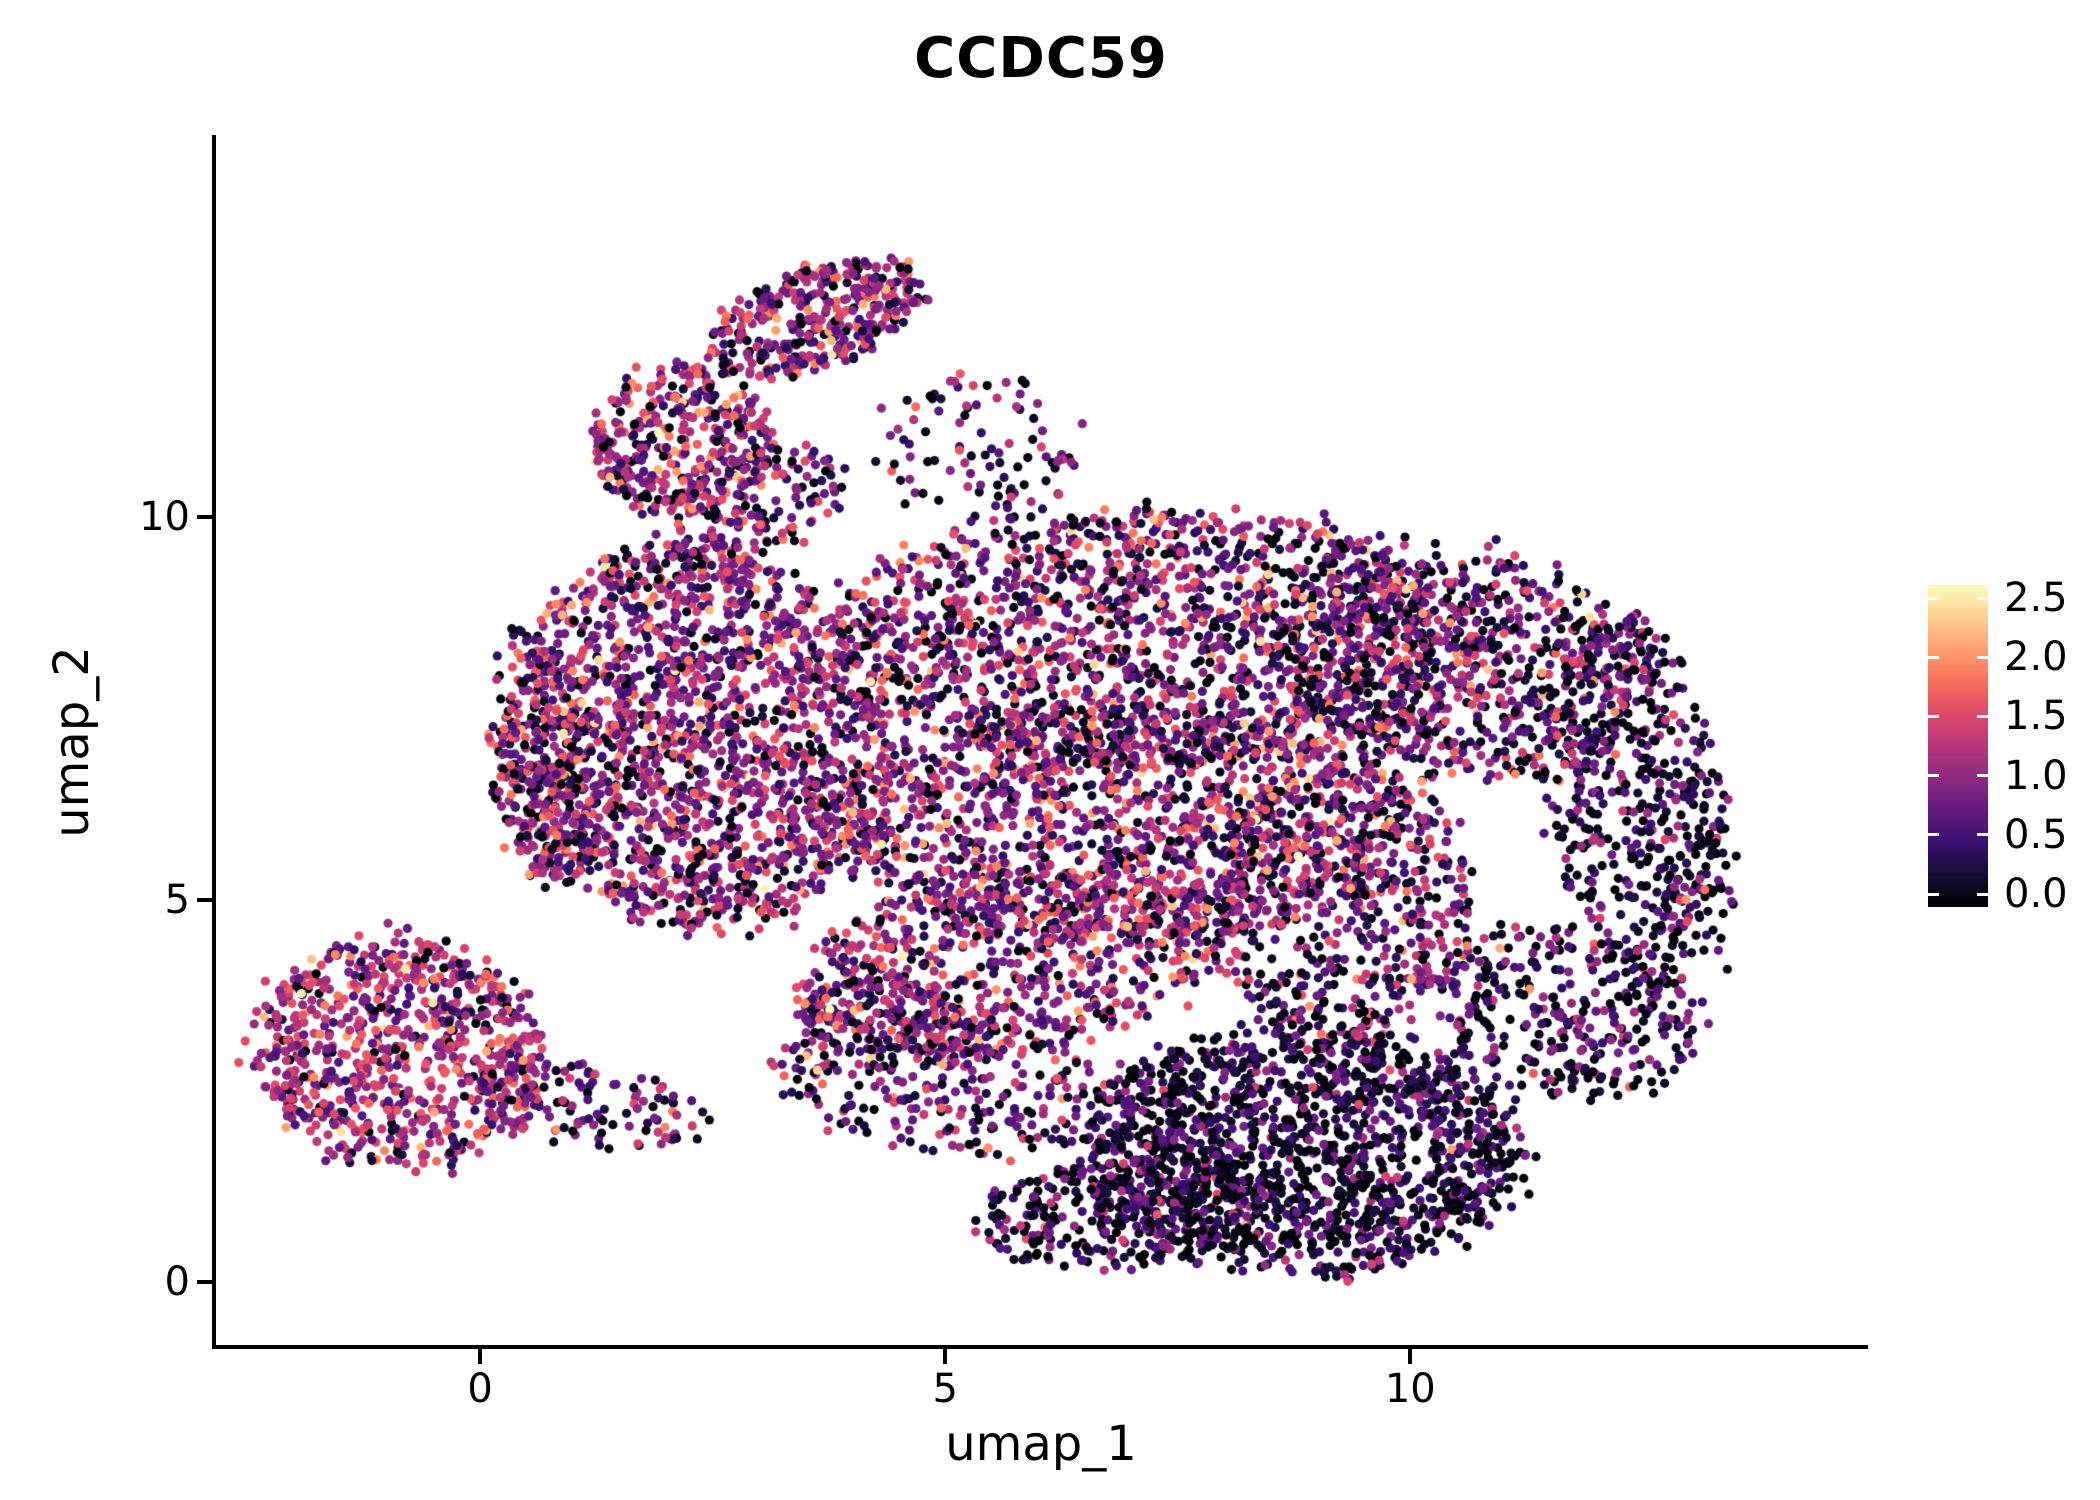 The image size is (2100, 1500). What do you see at coordinates (2036, 834) in the screenshot?
I see `colorbar-tick-label: 0.5` at bounding box center [2036, 834].